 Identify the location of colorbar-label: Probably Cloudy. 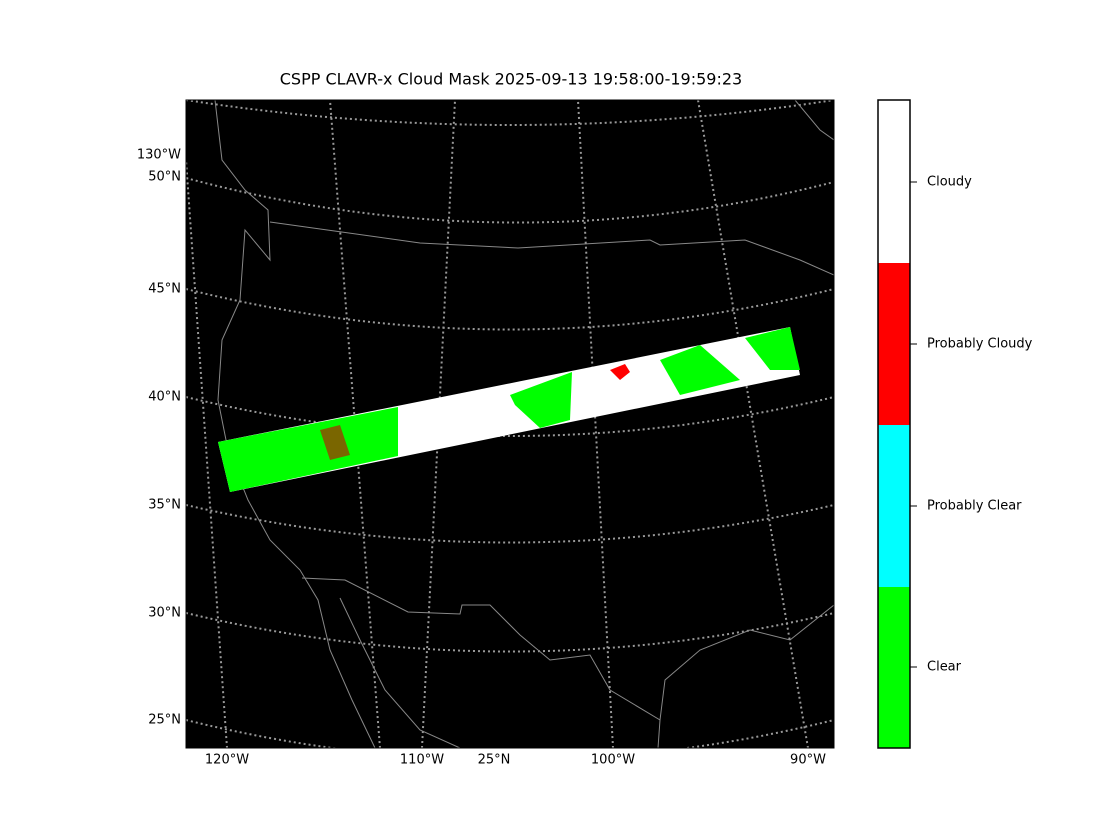
(980, 344).